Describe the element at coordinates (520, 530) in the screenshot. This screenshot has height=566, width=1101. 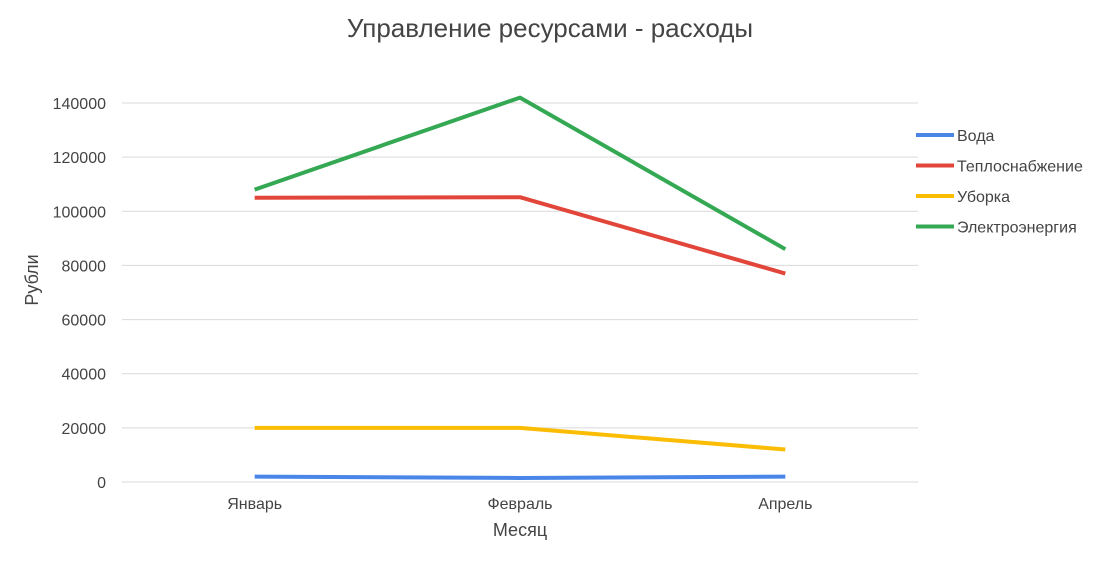
I see `x-axis-title: Месяц` at that location.